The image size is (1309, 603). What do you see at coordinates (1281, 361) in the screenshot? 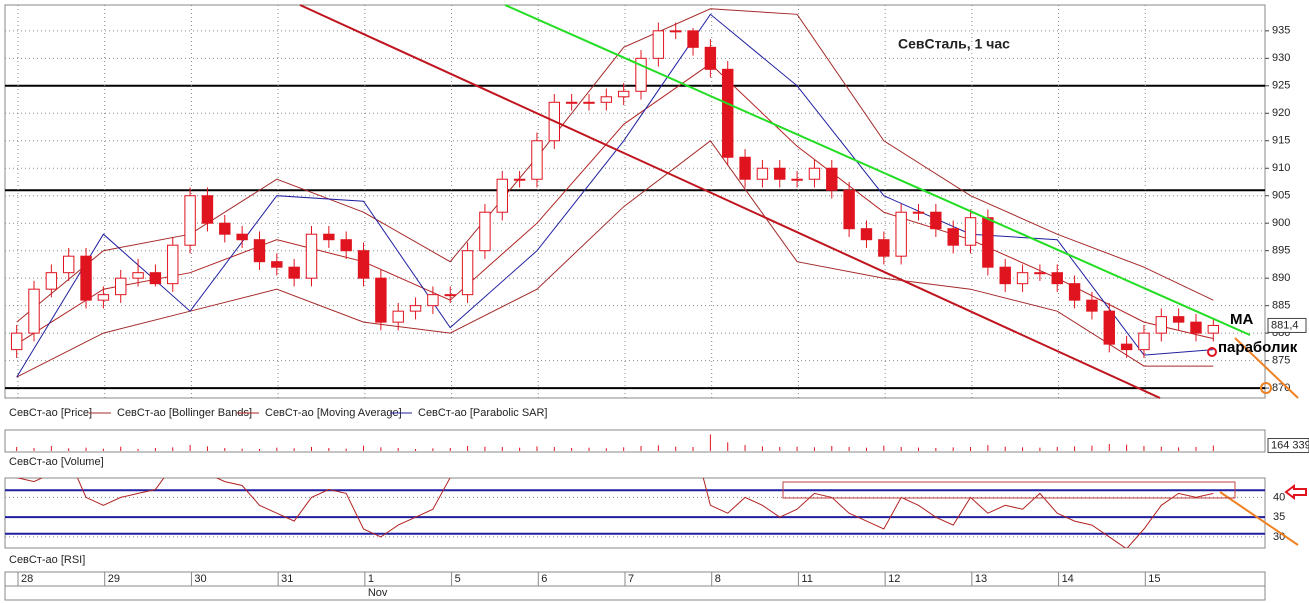
I see `y-tick-label: 875` at bounding box center [1281, 361].